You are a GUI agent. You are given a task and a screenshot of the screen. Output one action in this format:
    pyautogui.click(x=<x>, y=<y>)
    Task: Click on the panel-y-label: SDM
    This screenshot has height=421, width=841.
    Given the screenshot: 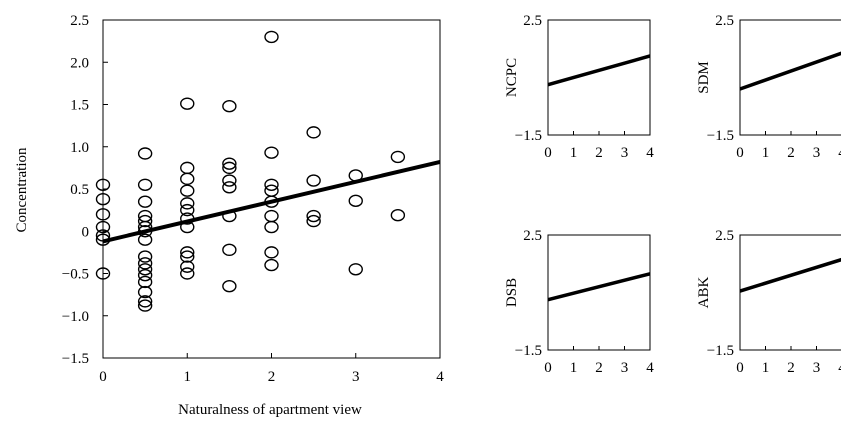 What is the action you would take?
    pyautogui.click(x=704, y=77)
    